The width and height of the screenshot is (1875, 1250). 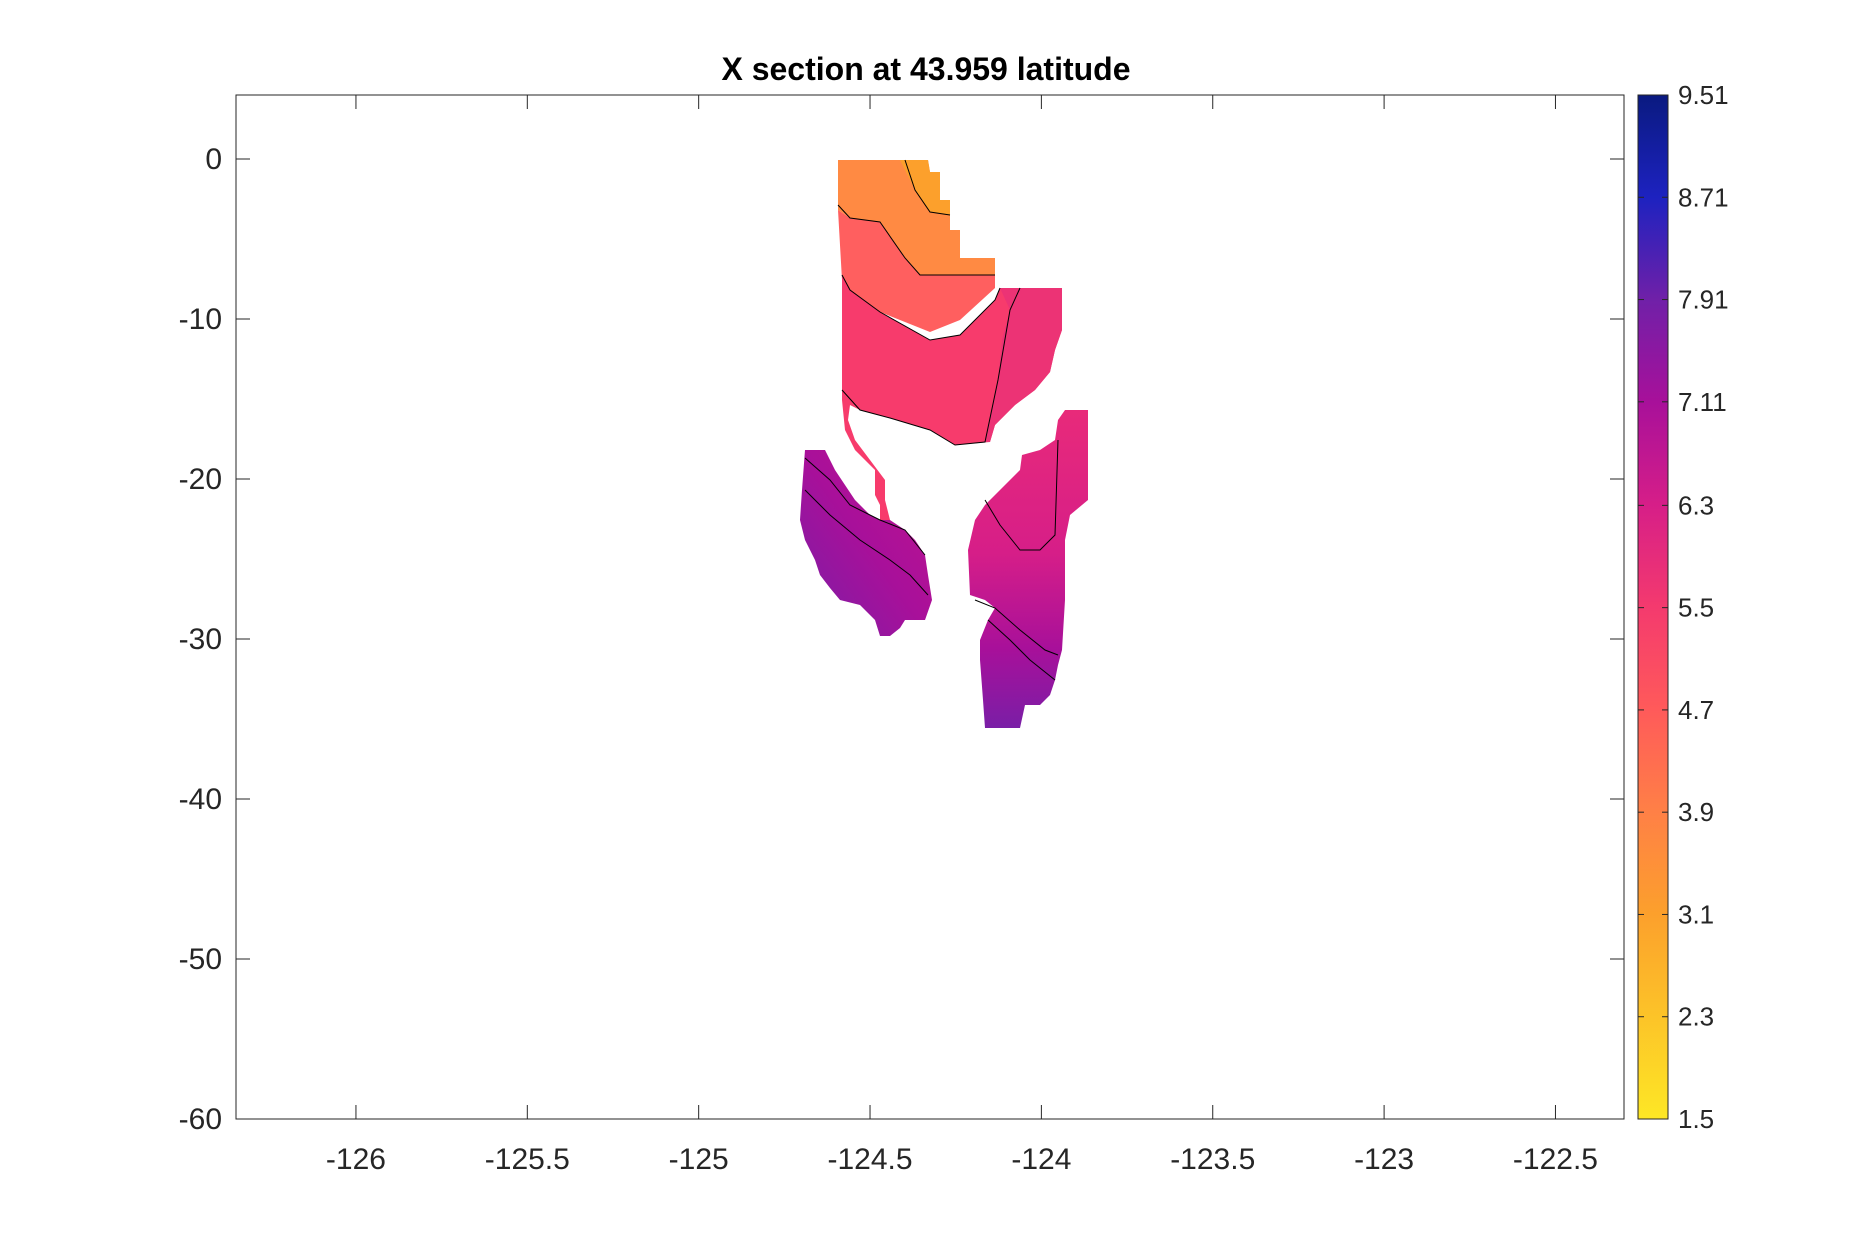 I want to click on chart-title: X section at 43.959 latitude, so click(x=925, y=69).